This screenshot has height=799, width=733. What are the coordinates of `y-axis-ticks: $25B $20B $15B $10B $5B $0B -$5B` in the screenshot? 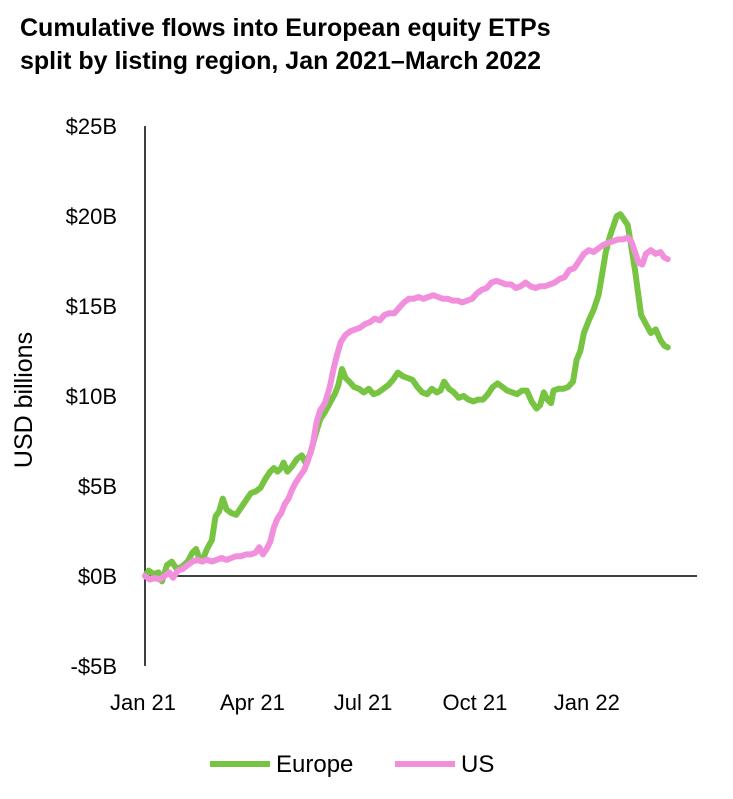 It's located at (91, 396).